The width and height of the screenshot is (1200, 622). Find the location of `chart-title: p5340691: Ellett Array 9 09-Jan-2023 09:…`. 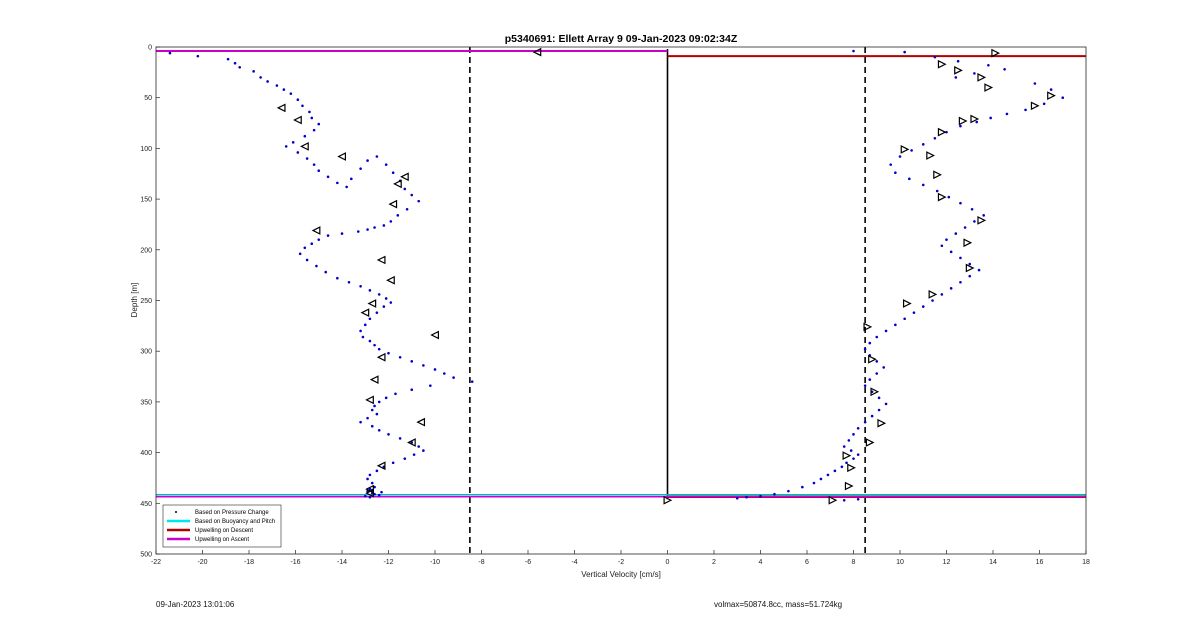

chart-title: p5340691: Ellett Array 9 09-Jan-2023 09:… is located at coordinates (621, 39).